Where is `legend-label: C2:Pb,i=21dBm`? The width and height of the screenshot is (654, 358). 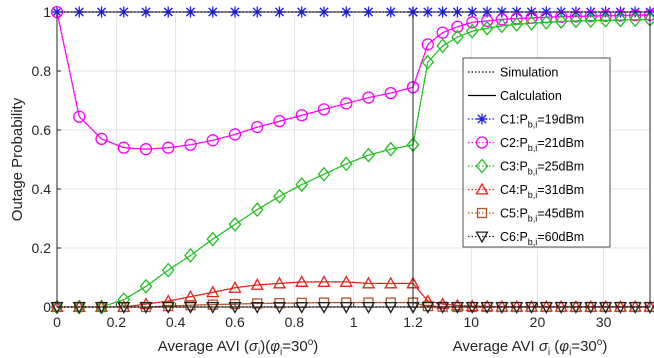 legend-label: C2:Pb,i=21dBm is located at coordinates (542, 144).